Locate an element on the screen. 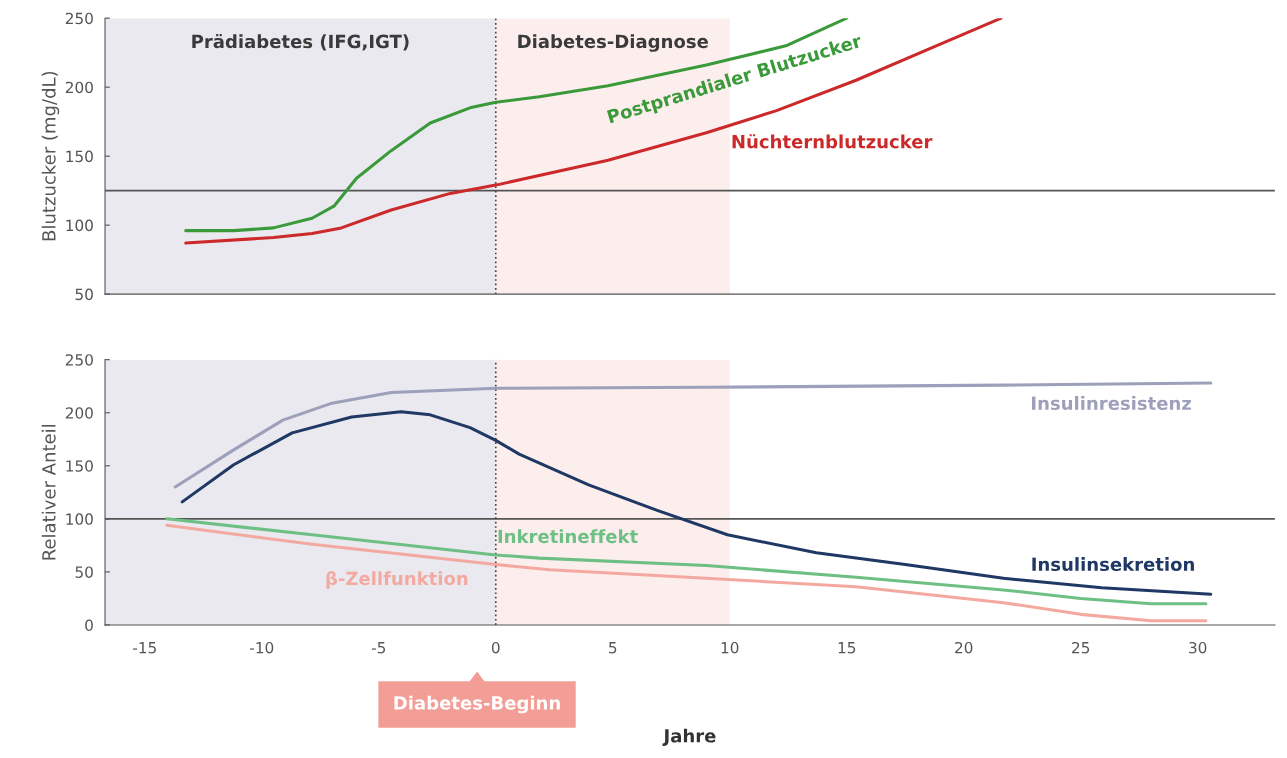  x-tick-label: 10 is located at coordinates (730, 647).